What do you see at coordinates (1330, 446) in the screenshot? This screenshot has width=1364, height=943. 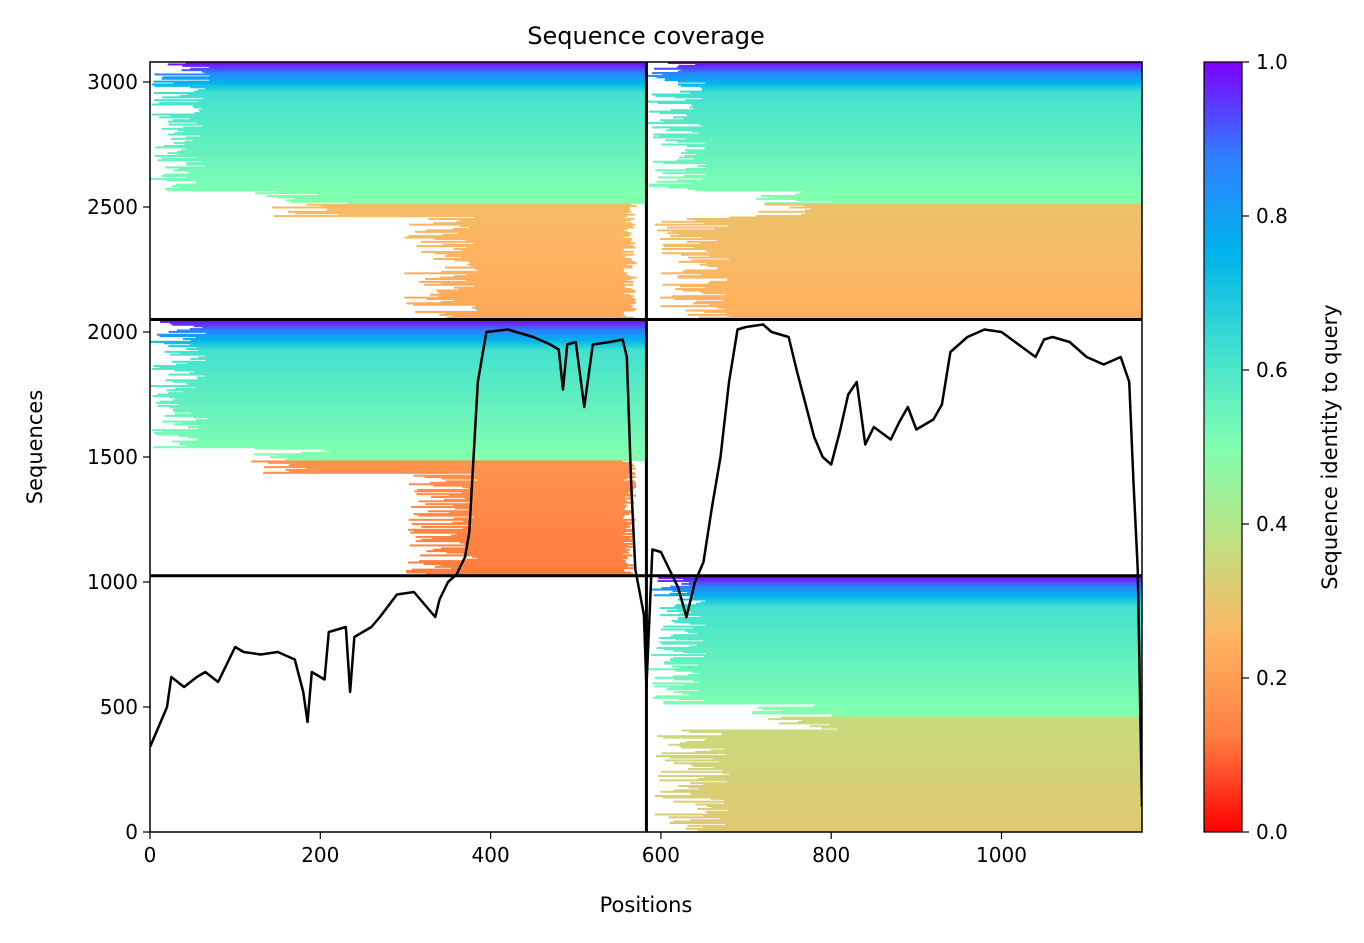 I see `colorbar-label: Sequence identity to query` at bounding box center [1330, 446].